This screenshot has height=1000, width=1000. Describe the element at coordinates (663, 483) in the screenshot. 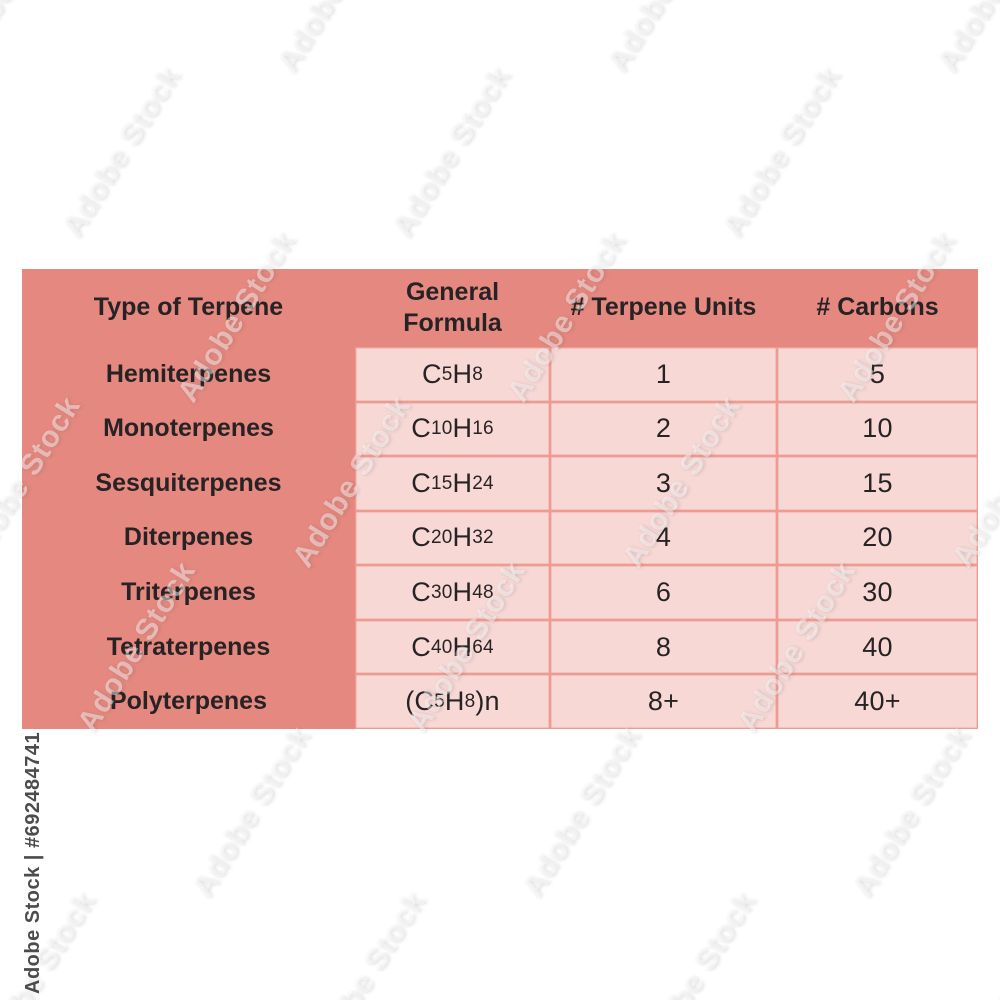

I see `row-3-units: 3` at that location.